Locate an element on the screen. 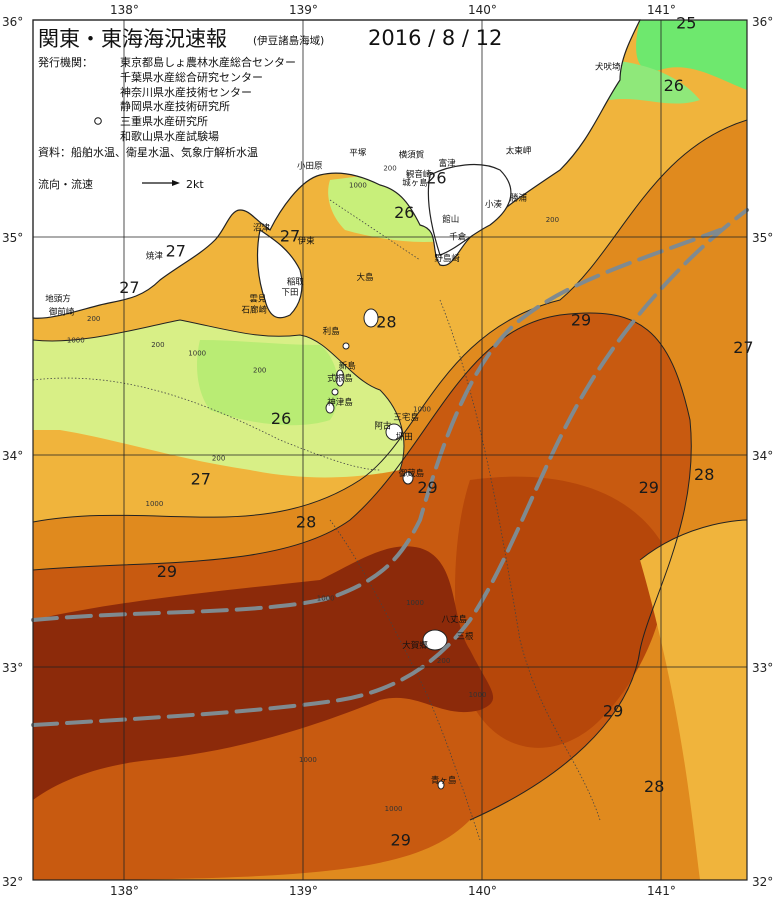  legend-label: 流向・流速 is located at coordinates (65, 184).